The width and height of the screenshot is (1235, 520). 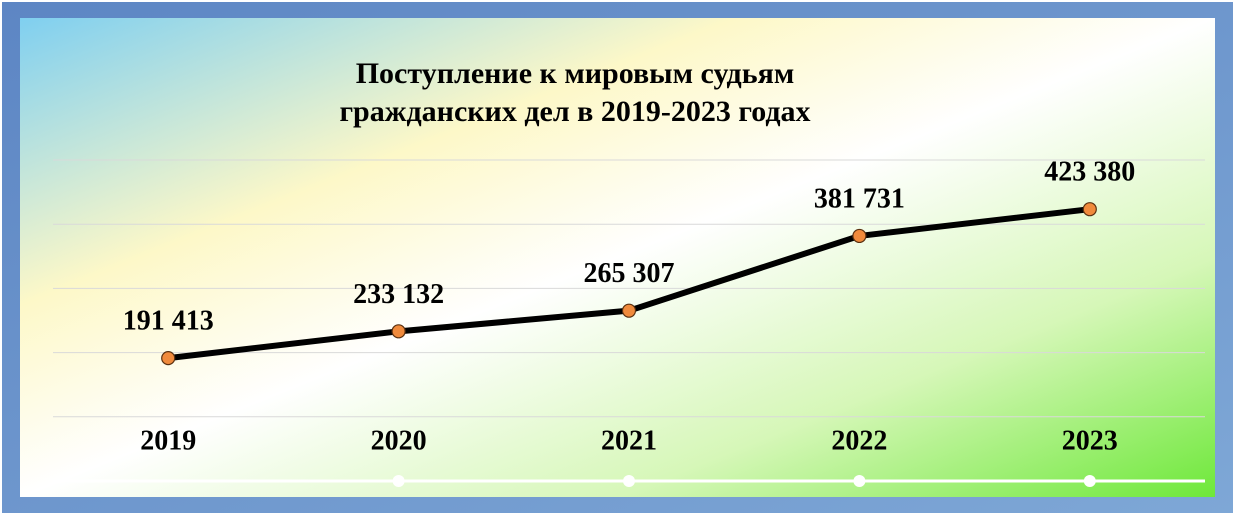 I want to click on data-label: 265 307, so click(x=629, y=273).